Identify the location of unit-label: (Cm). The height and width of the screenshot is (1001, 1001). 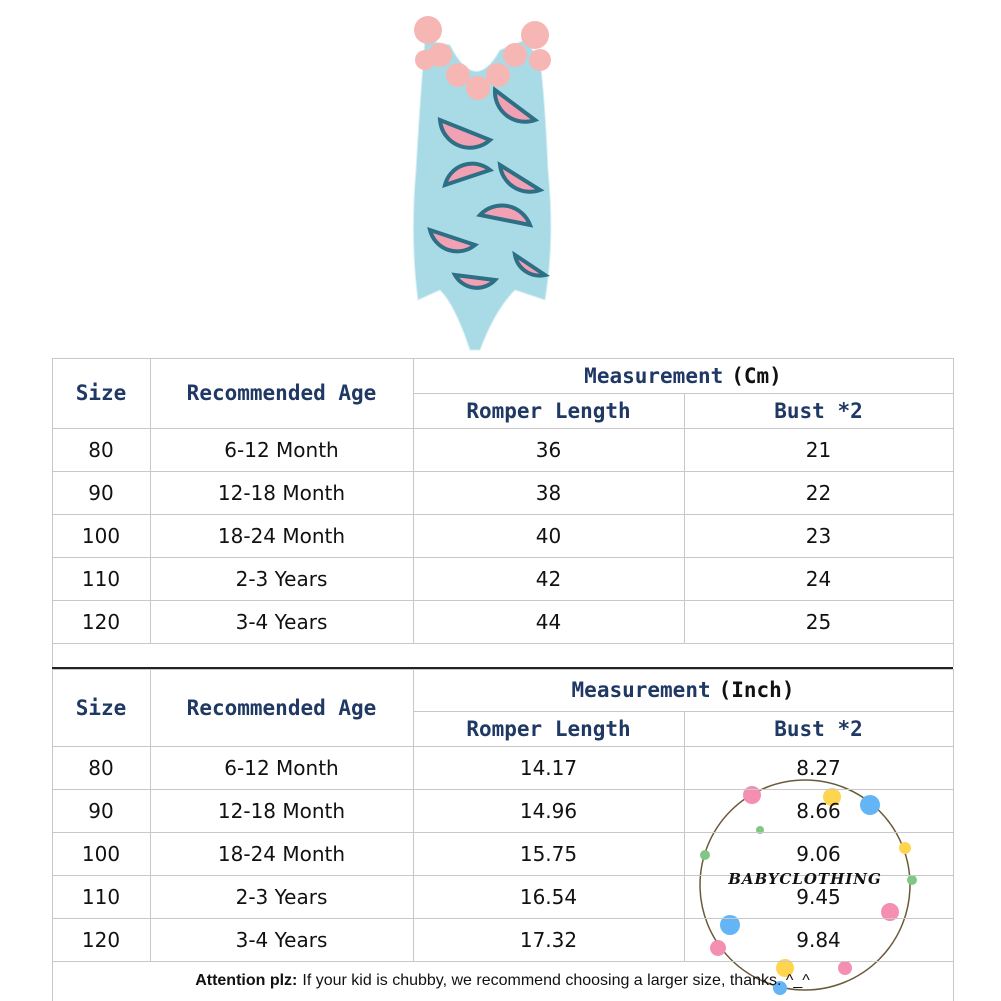
(756, 375).